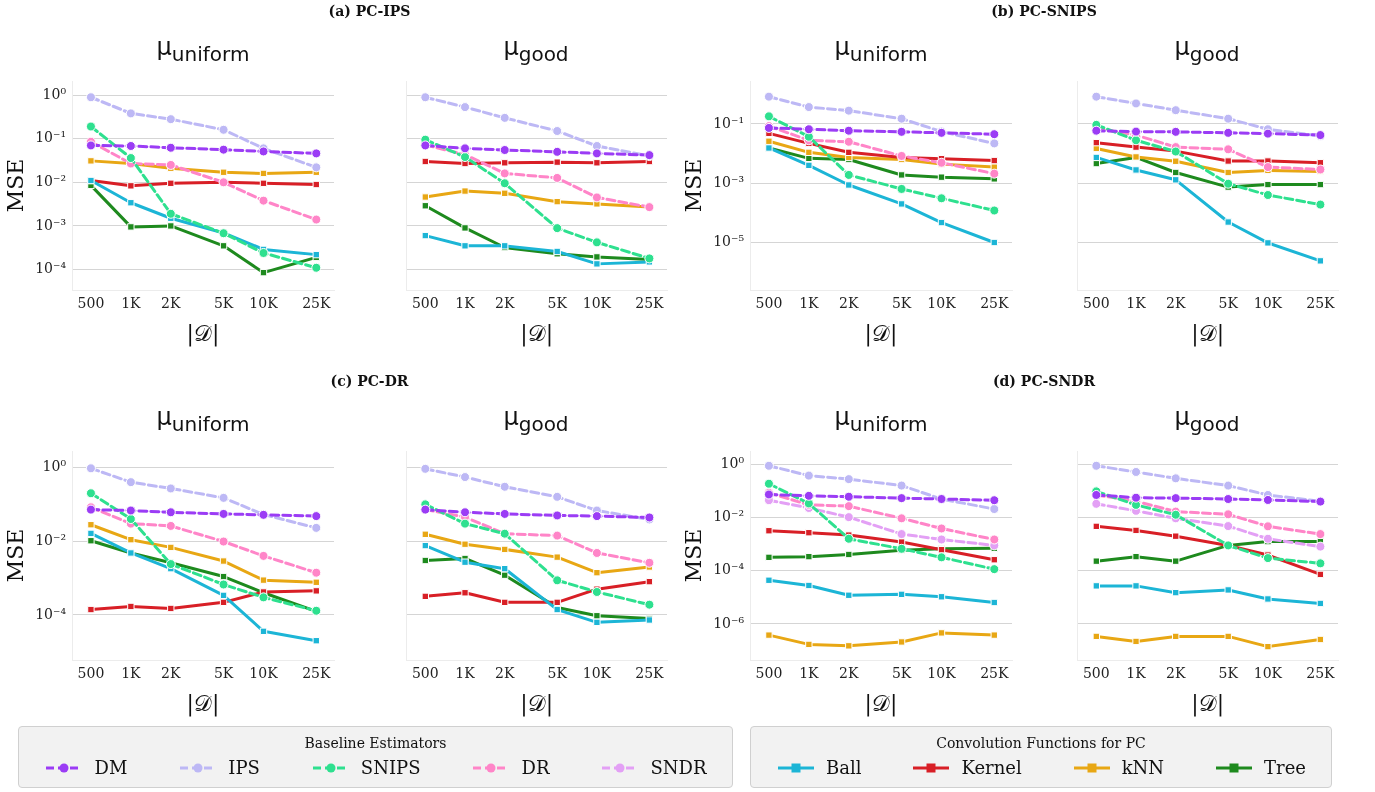 The image size is (1375, 792). Describe the element at coordinates (678, 767) in the screenshot. I see `legend-label: SNDR` at that location.